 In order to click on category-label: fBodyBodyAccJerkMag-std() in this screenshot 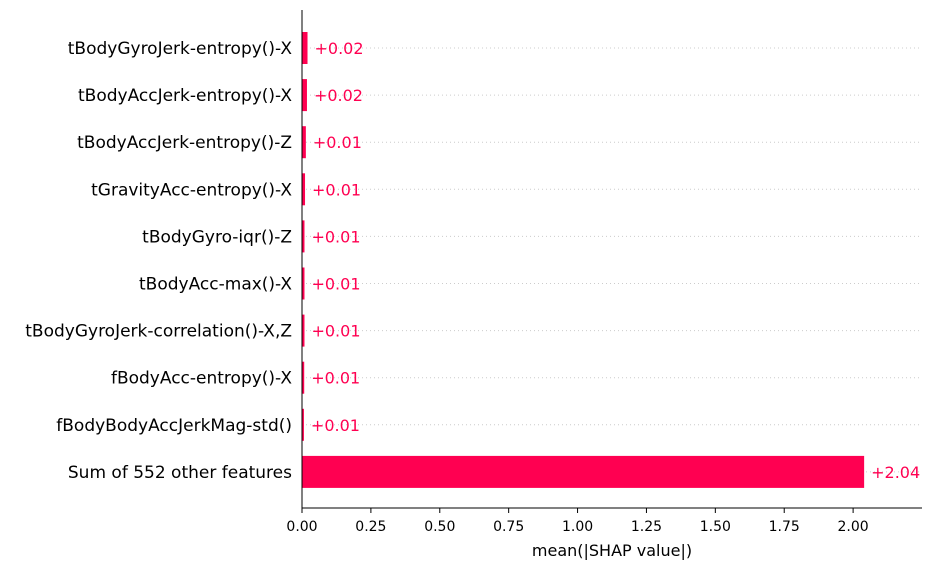, I will do `click(174, 426)`.